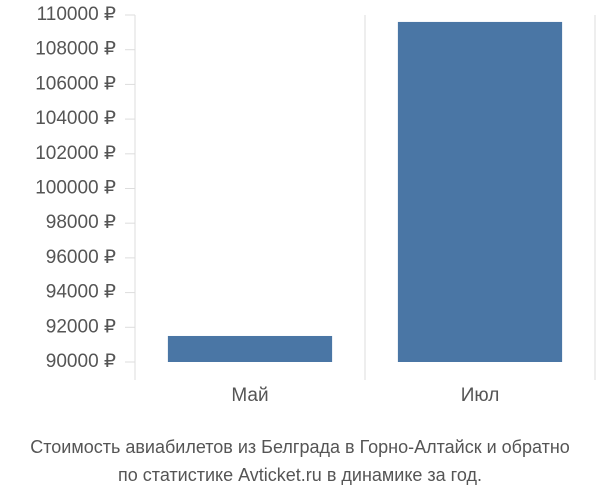  Describe the element at coordinates (75, 118) in the screenshot. I see `y-tick-label: 104000 ₽` at that location.